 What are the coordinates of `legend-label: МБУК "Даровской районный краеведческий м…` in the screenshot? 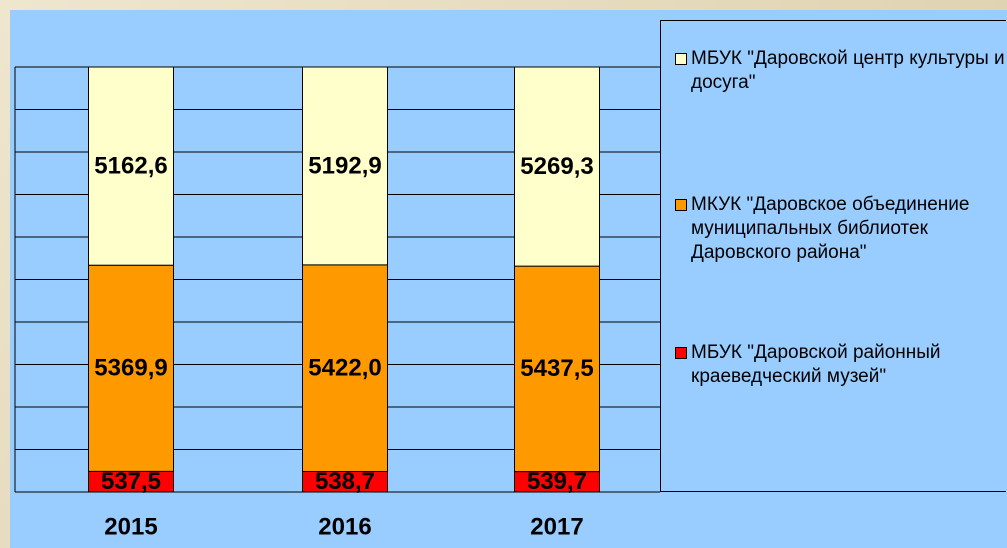 It's located at (816, 364).